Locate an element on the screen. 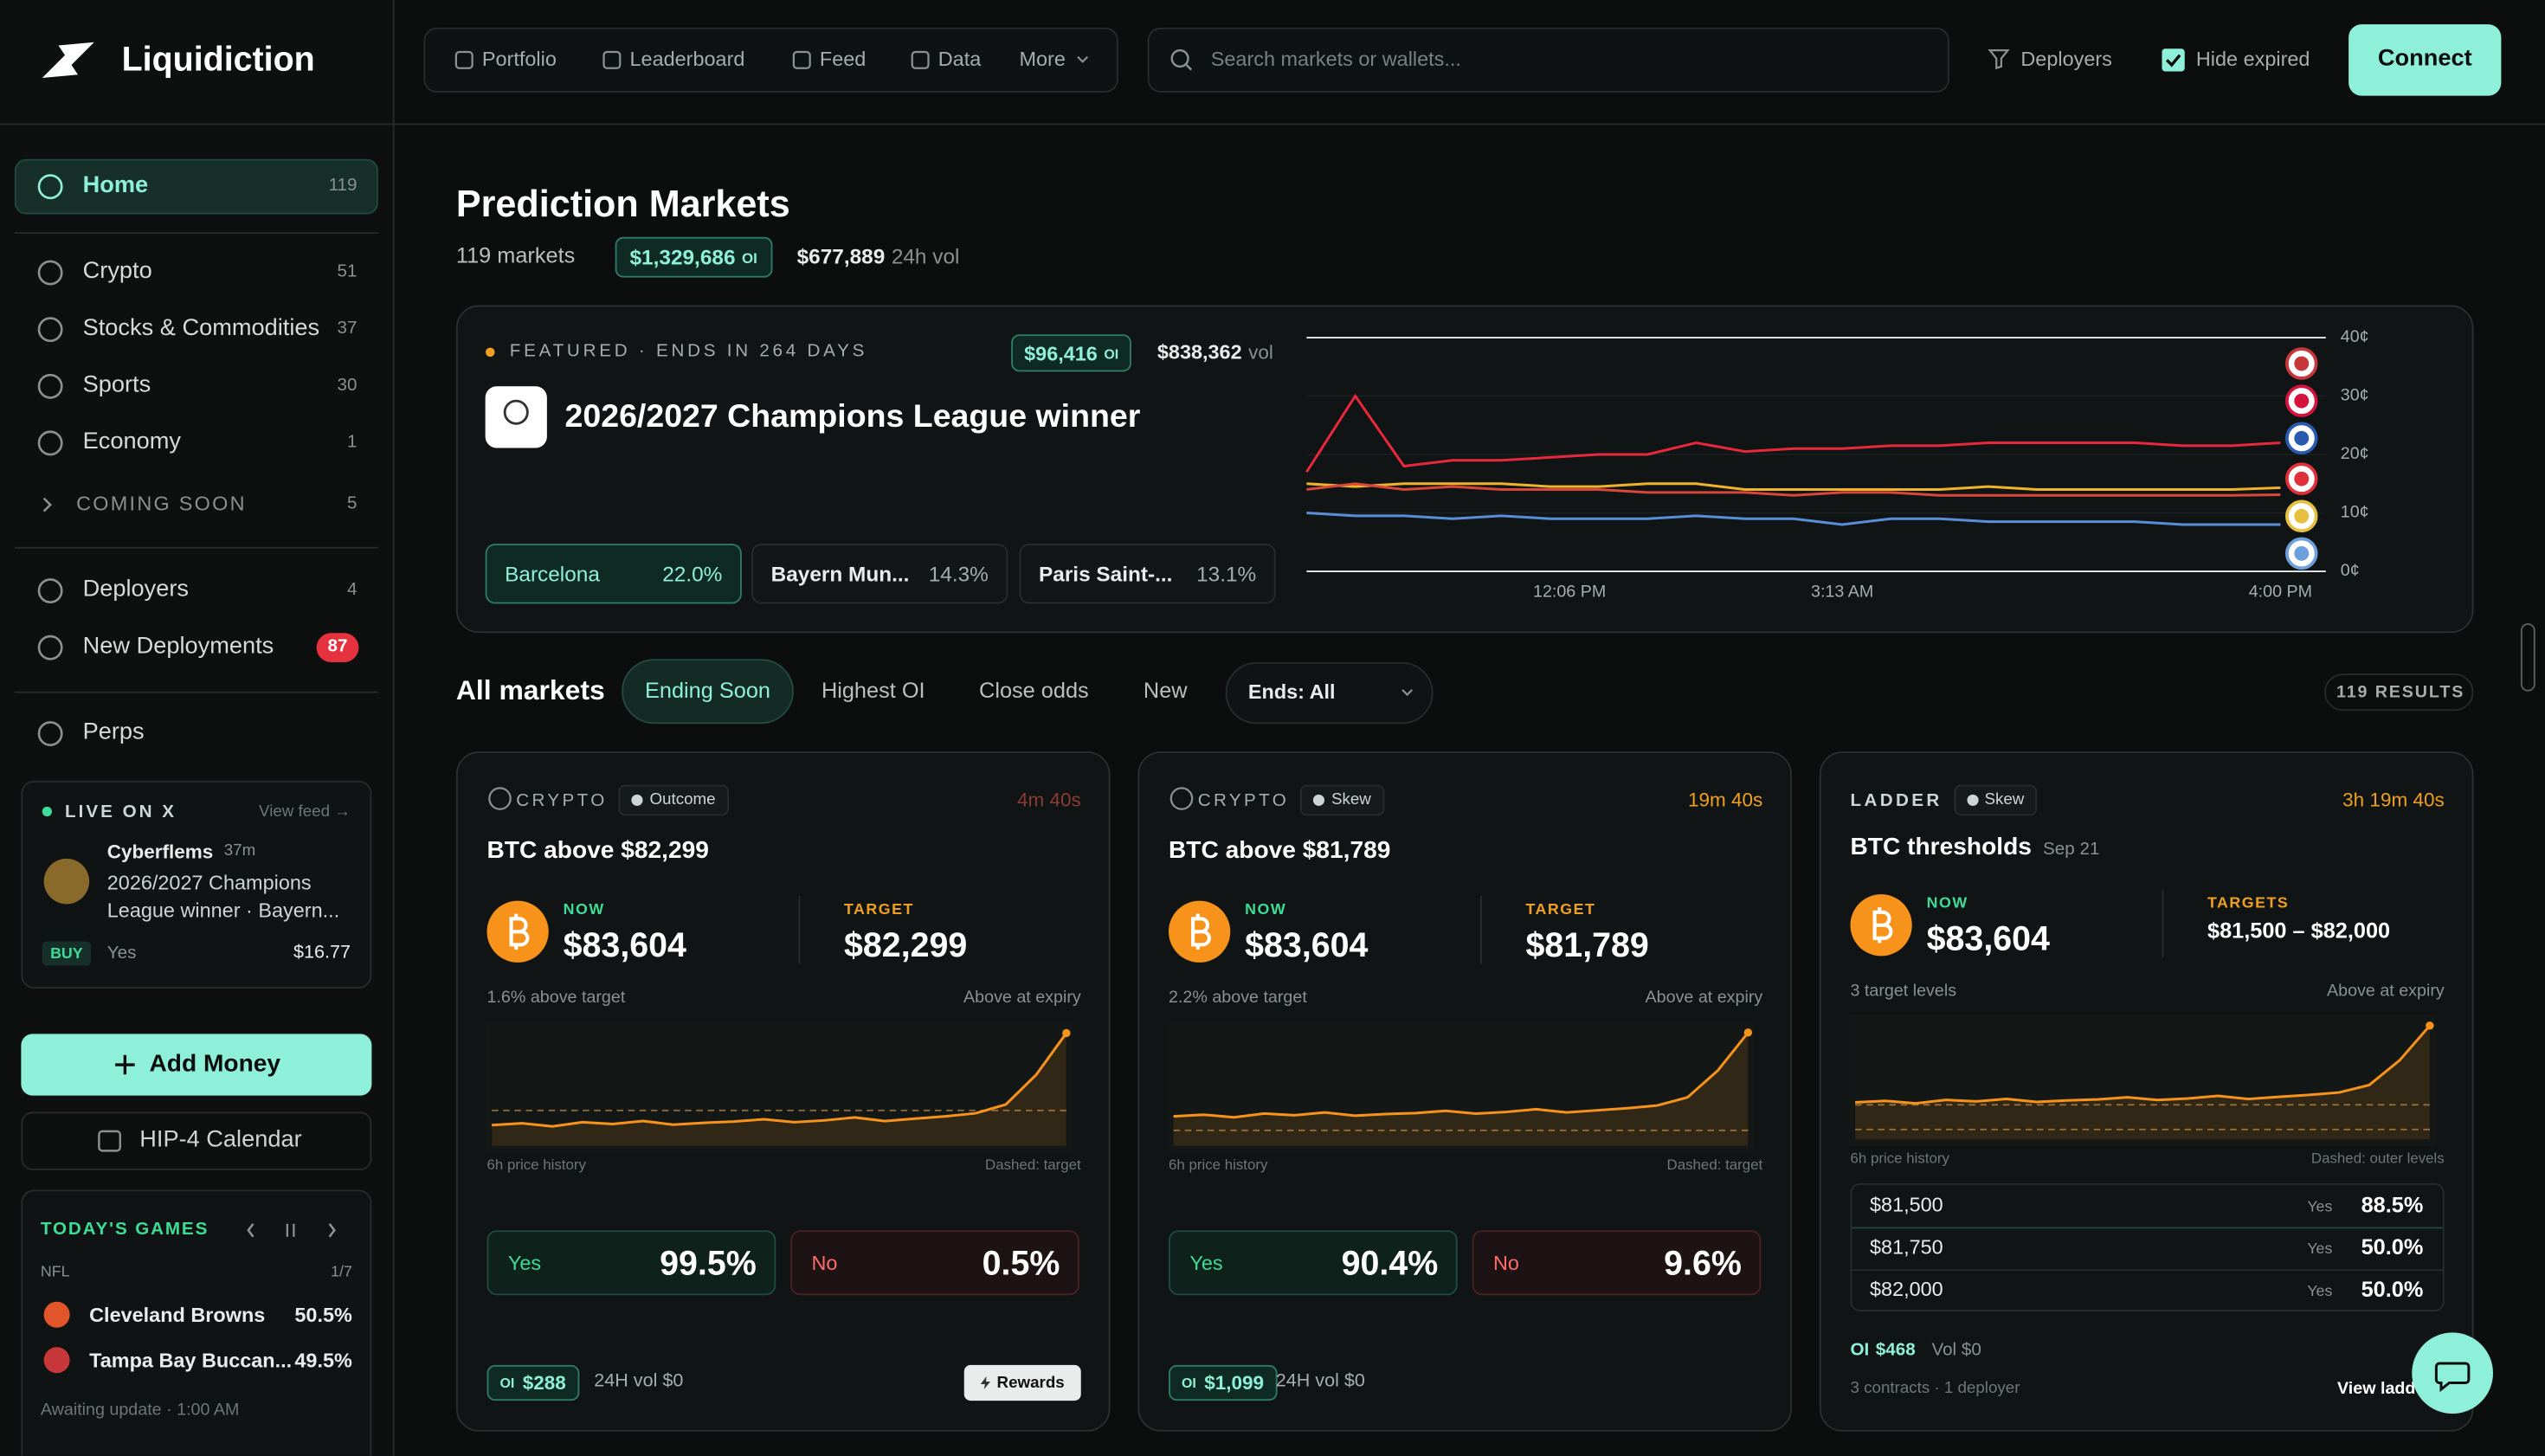  menu-label: Crypto is located at coordinates (117, 271).